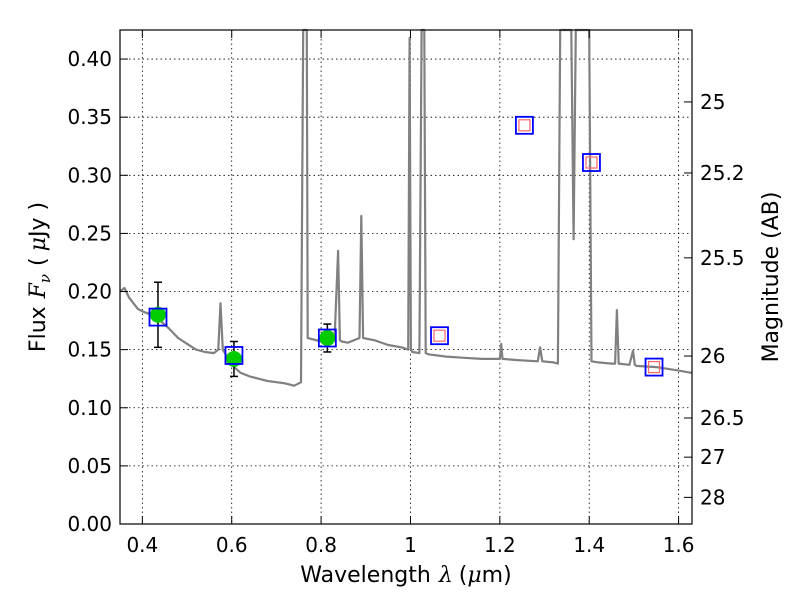  I want to click on y-axis-ticks: 0.00 0.05 0.10 0.15 0.20 0.25 0.30 0.35 0.40, so click(97, 291).